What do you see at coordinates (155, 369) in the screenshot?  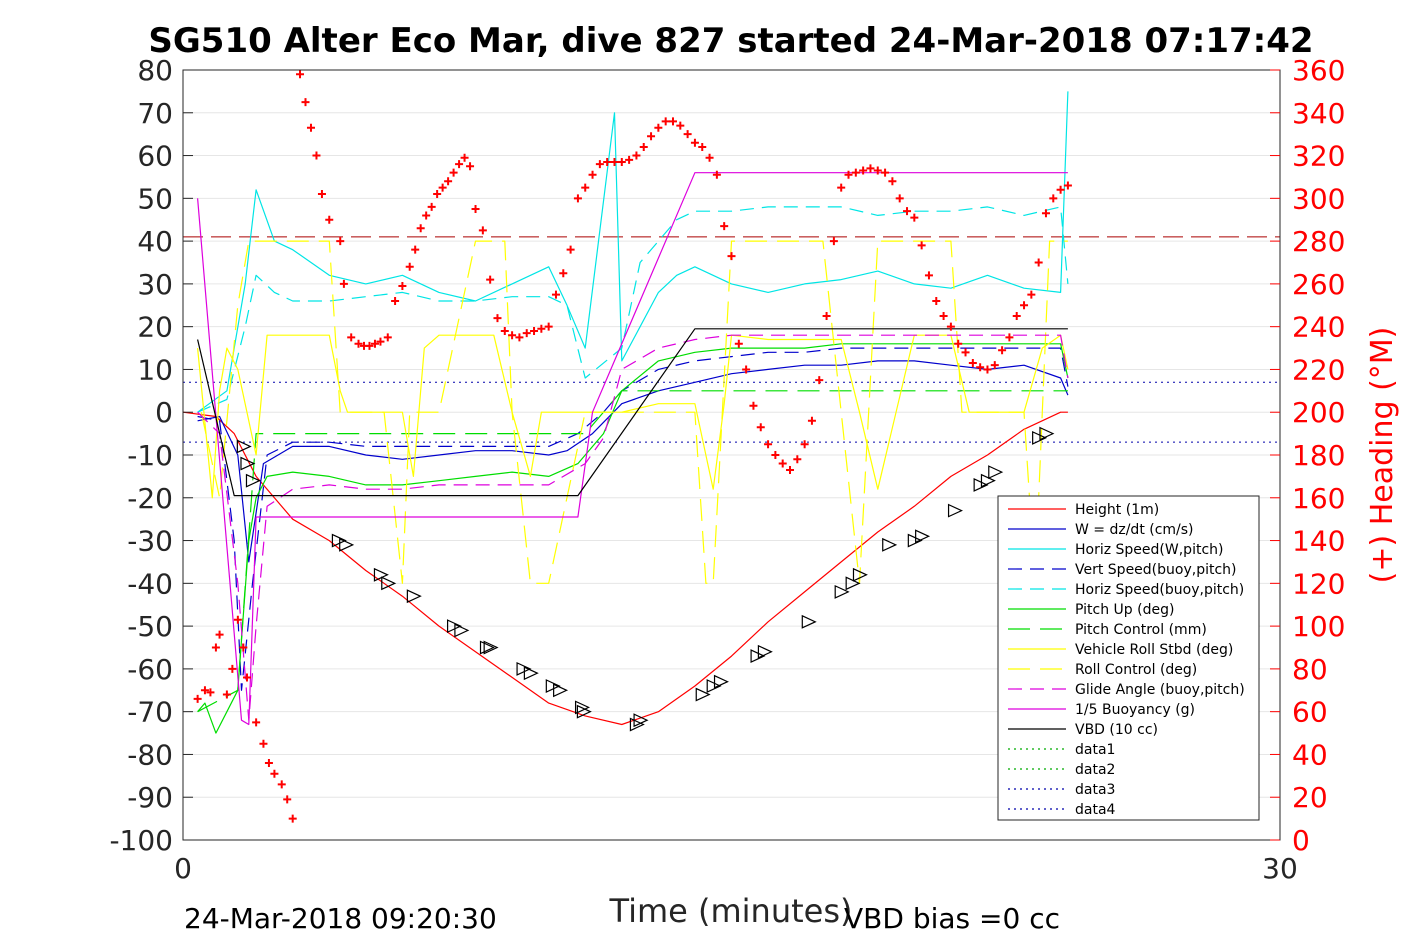 I see `y-tick-label: 10` at bounding box center [155, 369].